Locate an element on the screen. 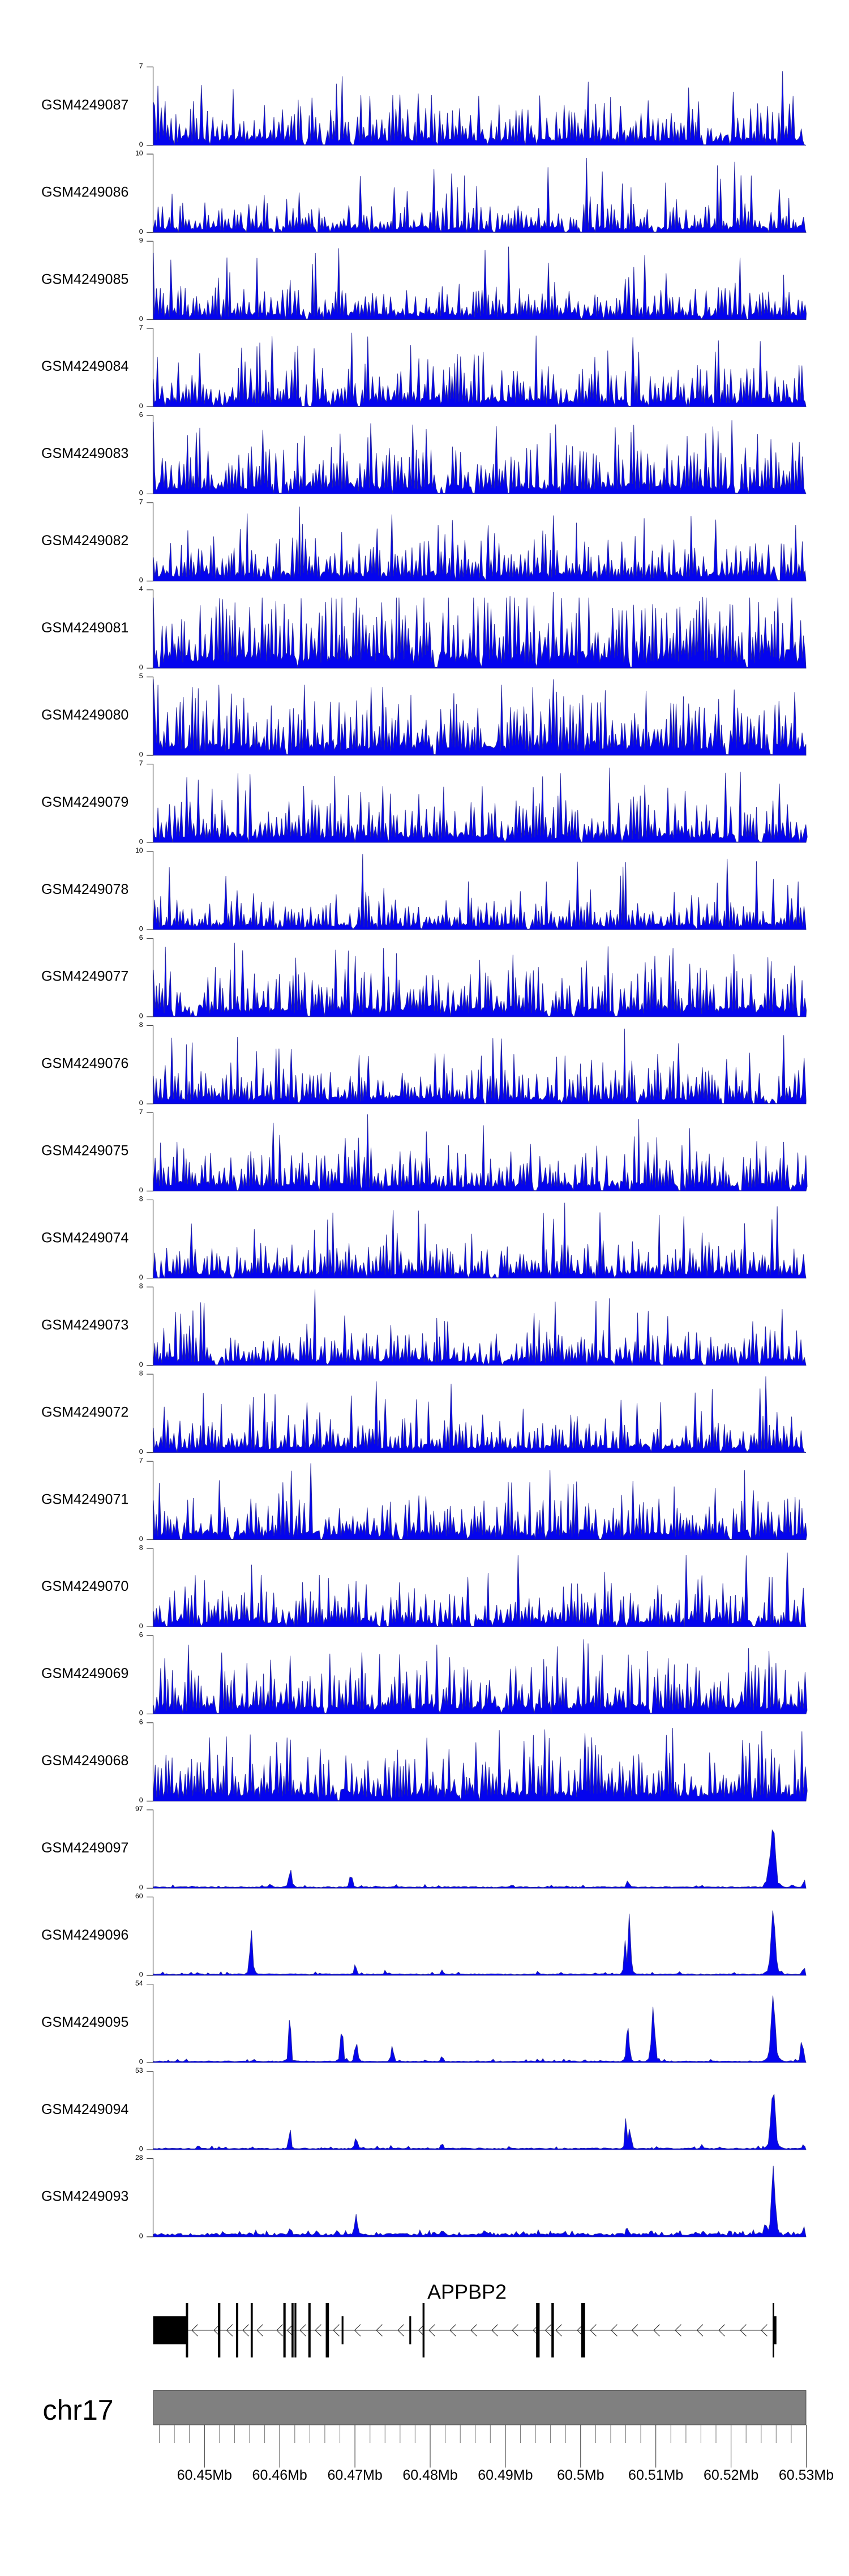 The image size is (849, 2576). svg-text: GSM4249077 is located at coordinates (84, 977).